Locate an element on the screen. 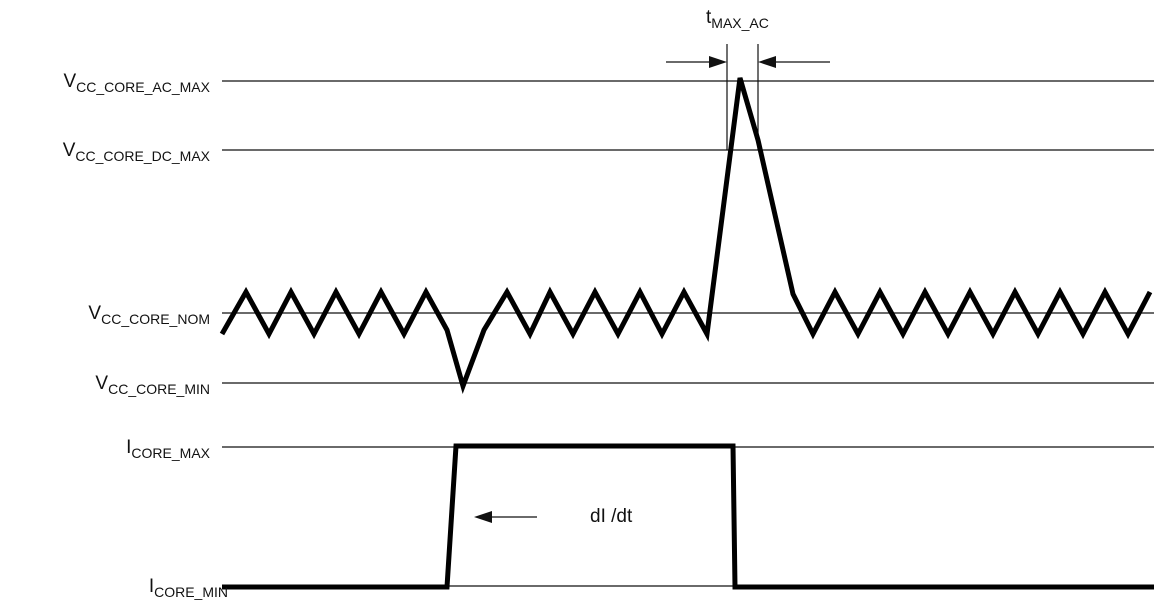 The height and width of the screenshot is (600, 1154). label-vcc-core-min: VCC_CORE_MIN is located at coordinates (152, 385).